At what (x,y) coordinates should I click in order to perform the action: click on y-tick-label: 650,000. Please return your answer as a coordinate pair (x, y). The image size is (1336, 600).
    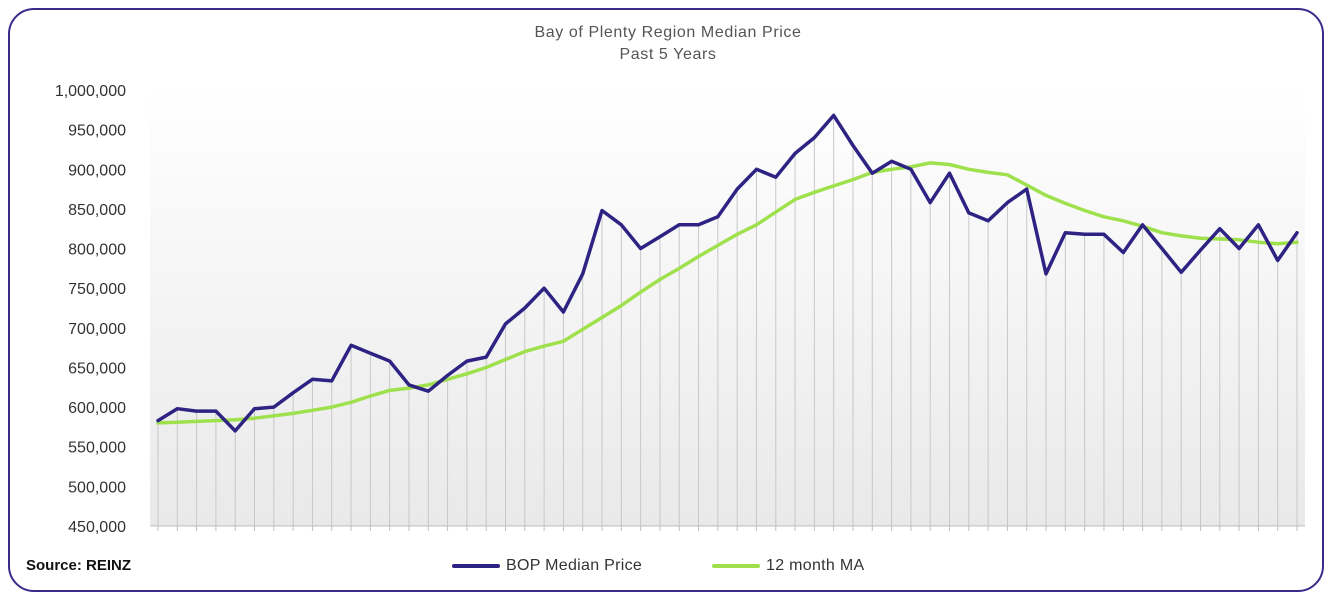
    Looking at the image, I should click on (97, 368).